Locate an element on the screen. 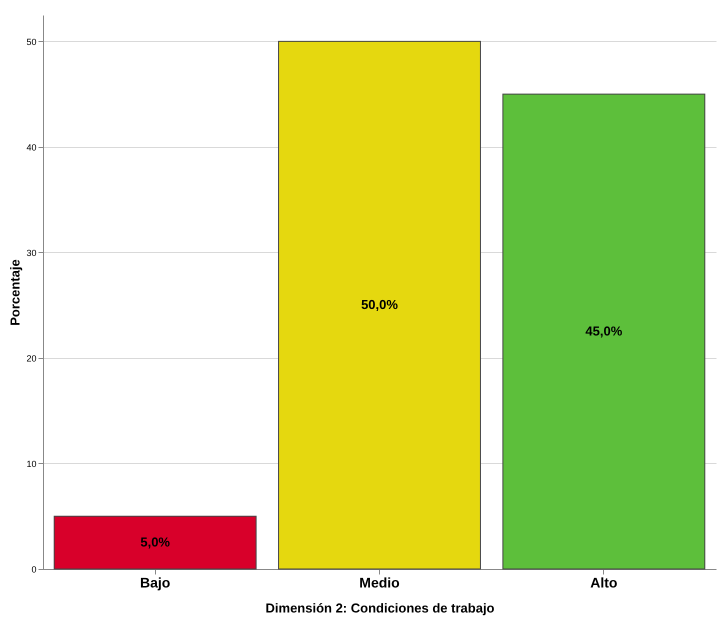  y-tick-label: 30 is located at coordinates (31, 253).